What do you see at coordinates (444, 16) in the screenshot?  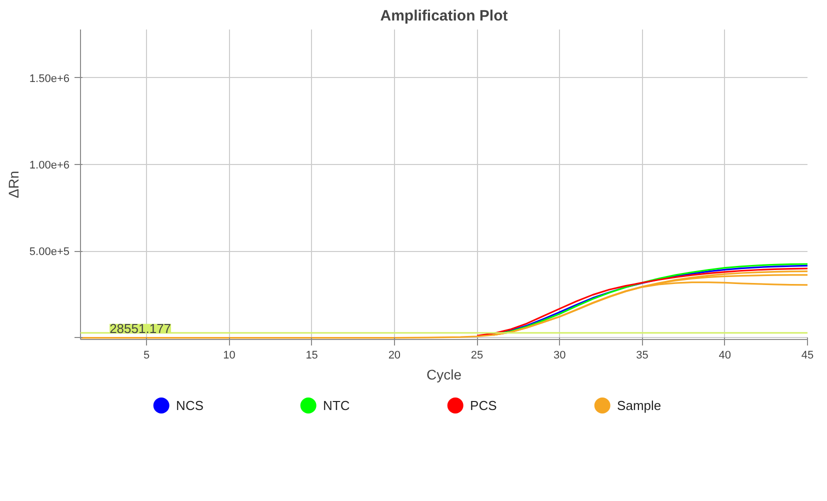 I see `chart-title: Amplification Plot` at bounding box center [444, 16].